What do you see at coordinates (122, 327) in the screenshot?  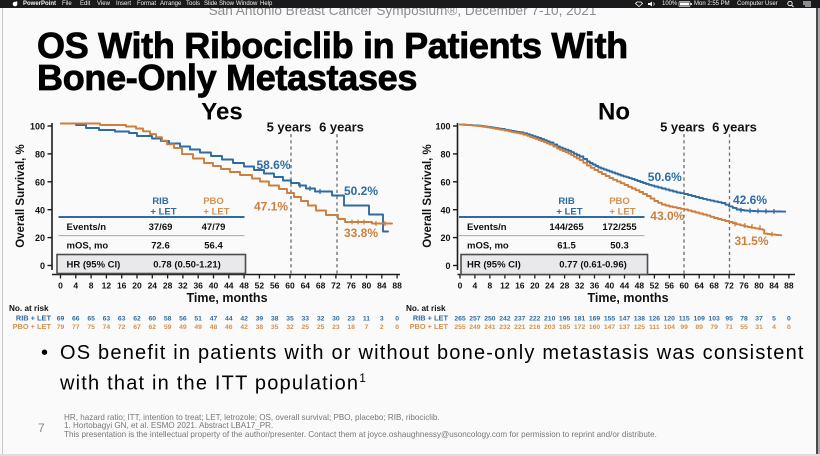 I see `svg-text: 72` at bounding box center [122, 327].